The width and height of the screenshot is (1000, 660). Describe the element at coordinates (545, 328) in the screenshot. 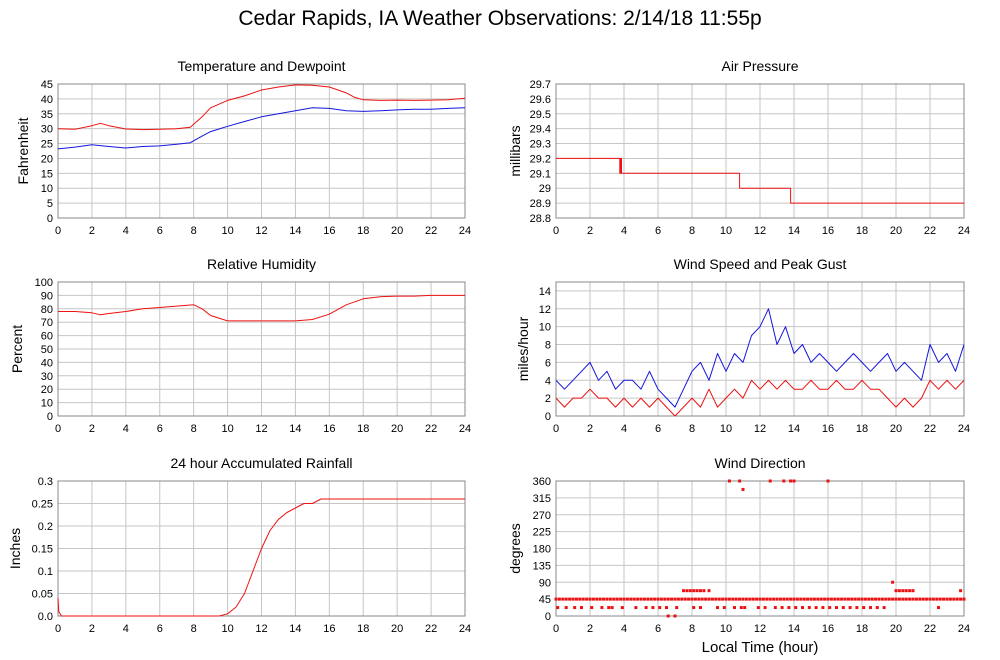

I see `y-tick-label: 10` at that location.